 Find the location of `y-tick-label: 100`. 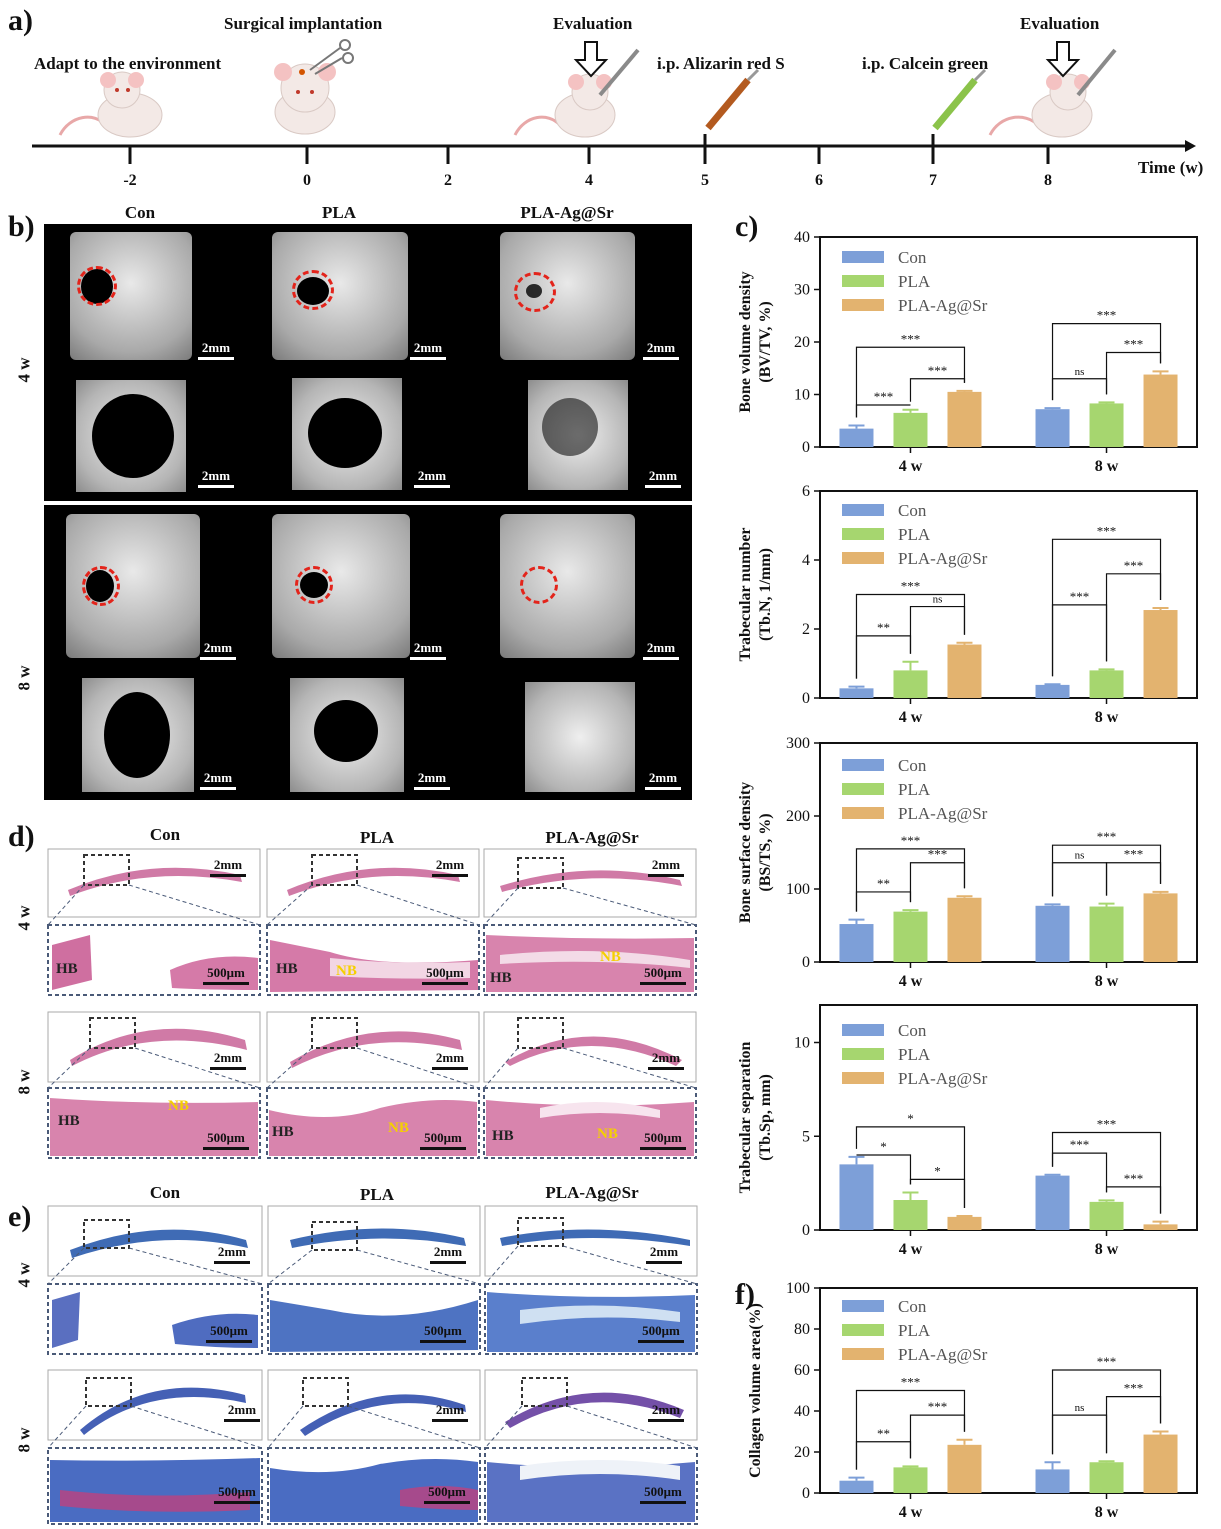

y-tick-label: 100 is located at coordinates (798, 1288).